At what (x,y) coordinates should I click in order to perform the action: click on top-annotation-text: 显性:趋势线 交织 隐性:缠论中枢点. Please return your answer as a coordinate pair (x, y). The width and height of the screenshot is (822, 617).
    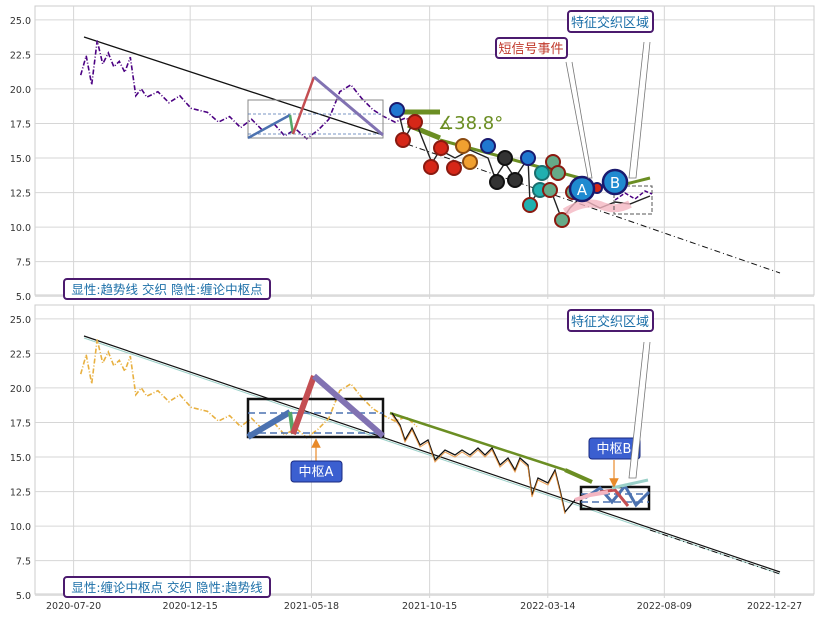
    Looking at the image, I should click on (166, 289).